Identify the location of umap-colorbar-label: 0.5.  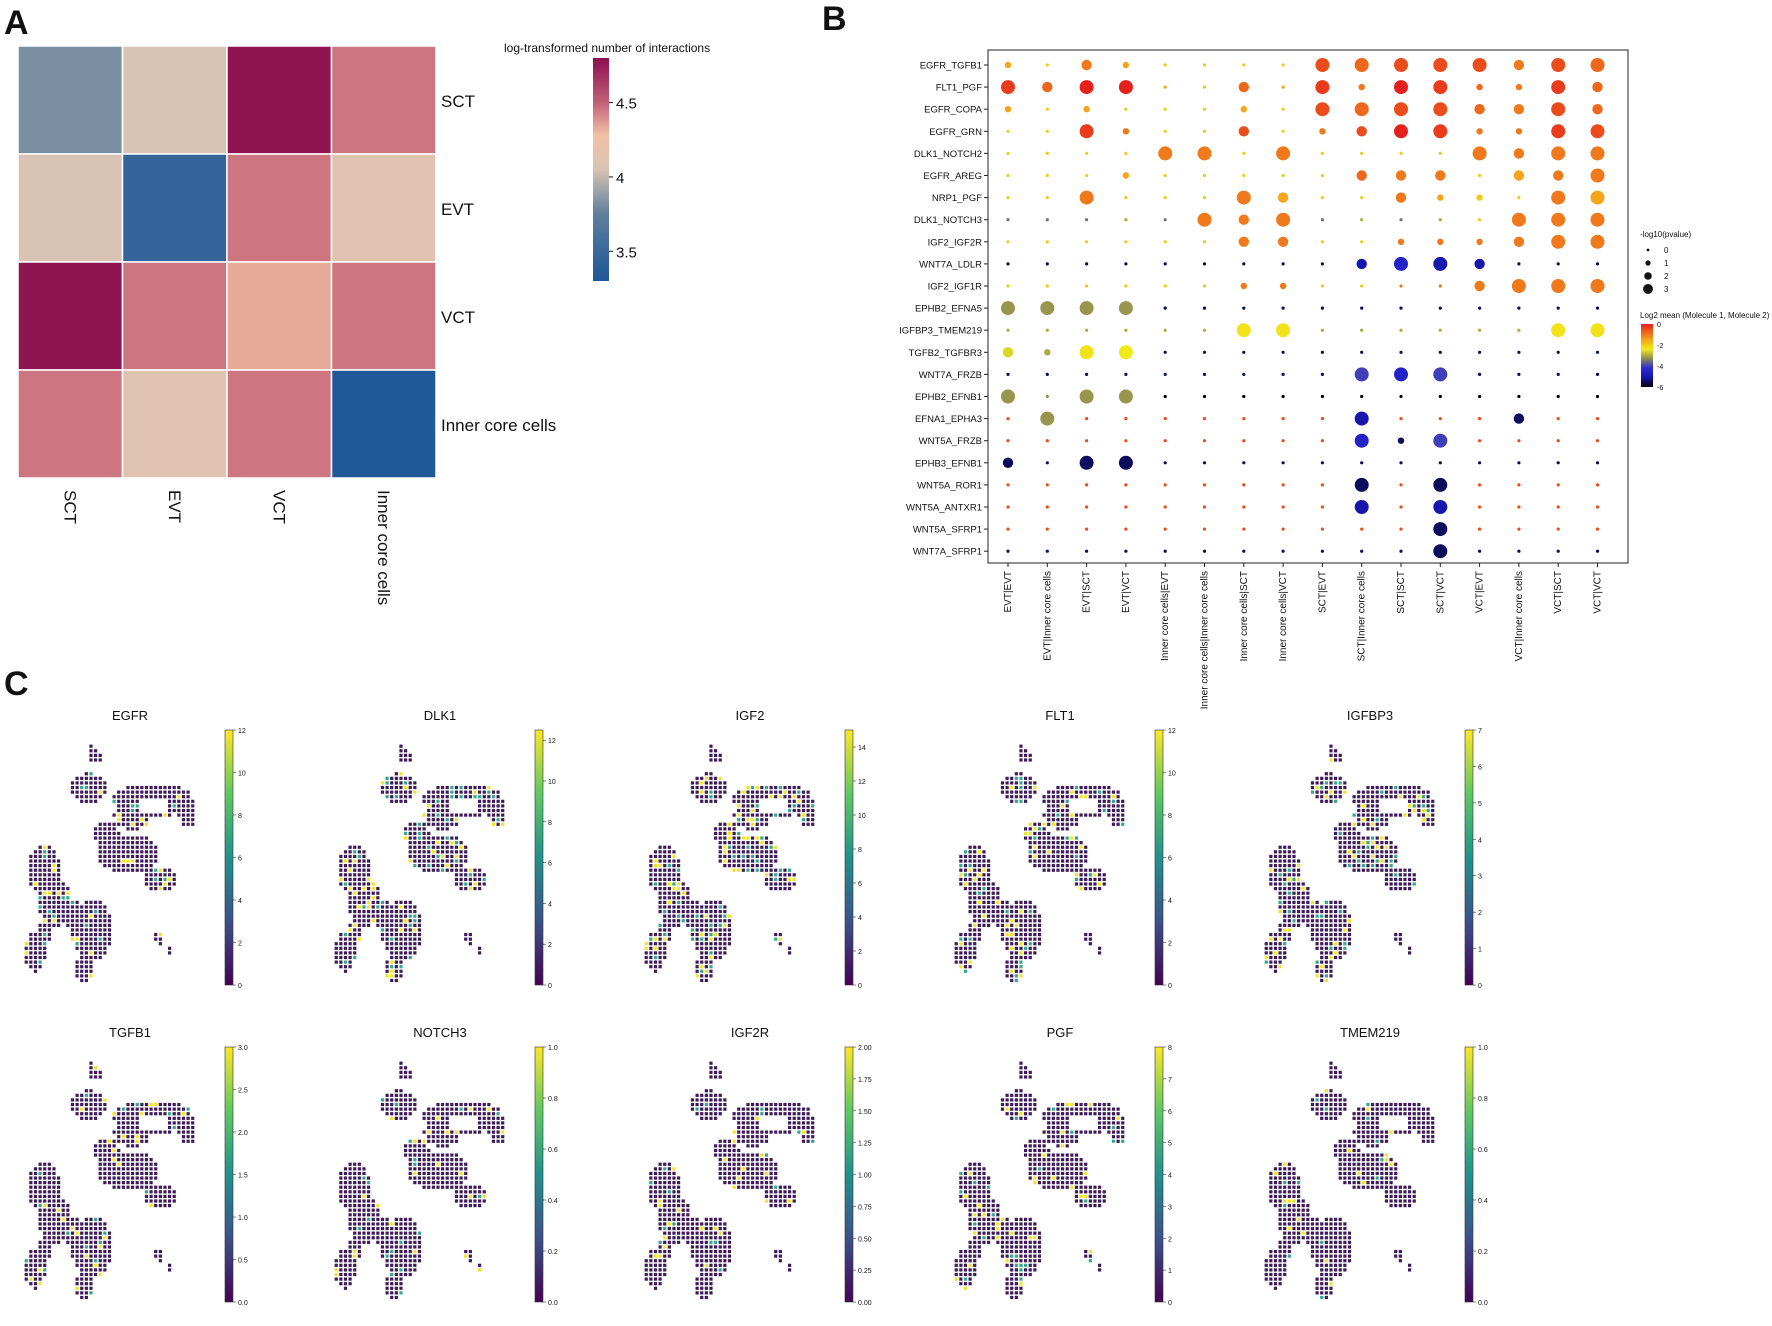
(243, 1261).